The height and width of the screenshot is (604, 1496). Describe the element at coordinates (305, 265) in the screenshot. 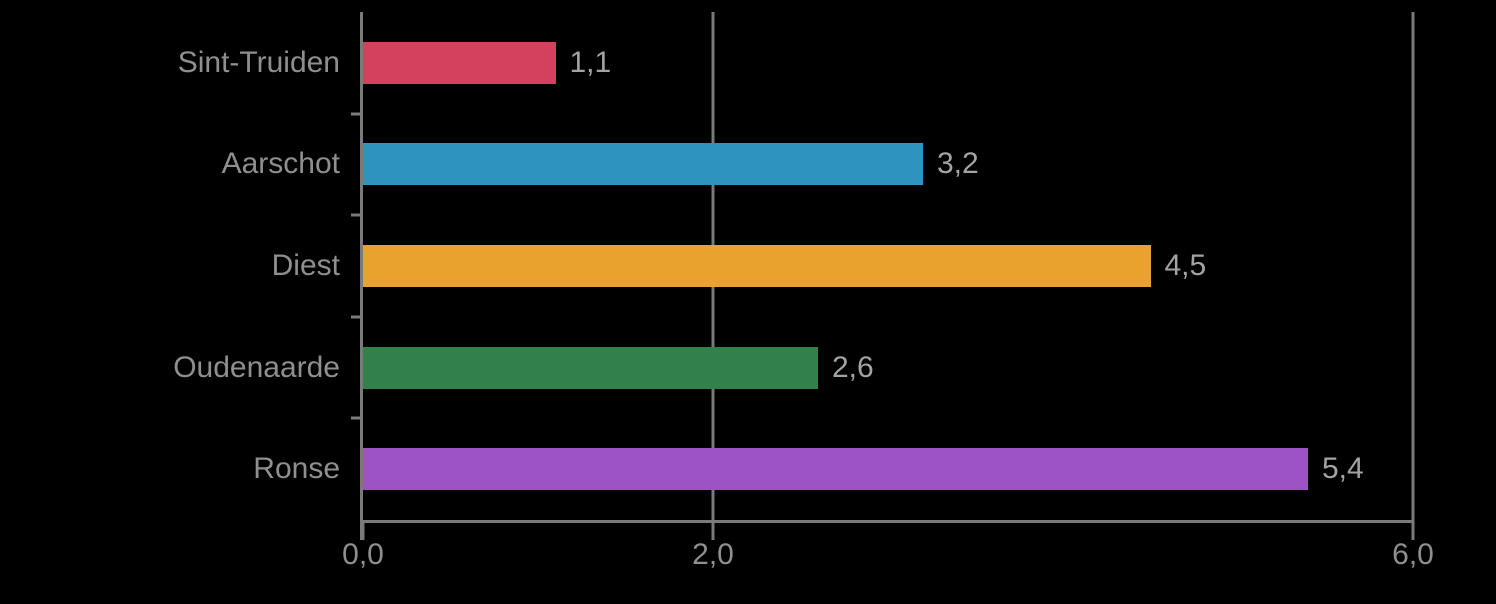

I see `category-label: Diest` at that location.